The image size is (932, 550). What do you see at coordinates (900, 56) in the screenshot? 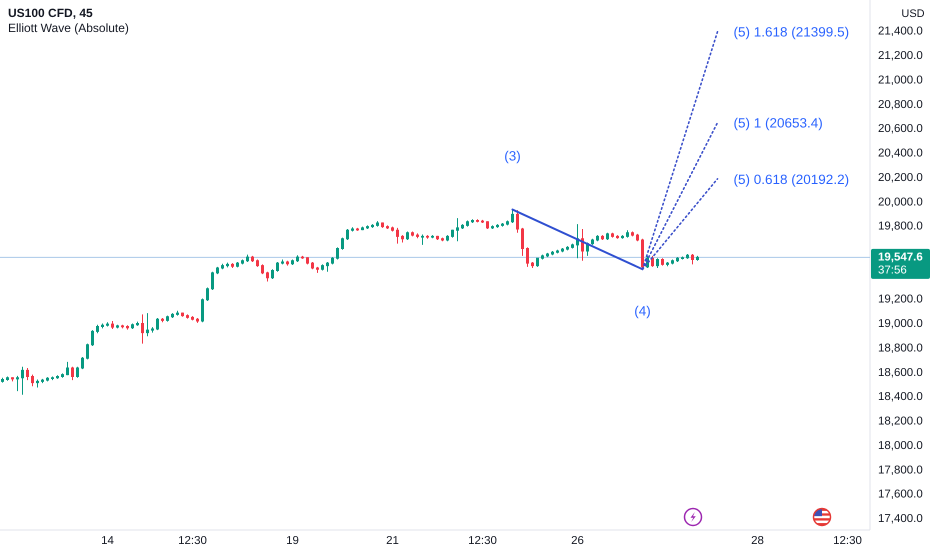
I see `y-tick-label: 21,200.0` at bounding box center [900, 56].